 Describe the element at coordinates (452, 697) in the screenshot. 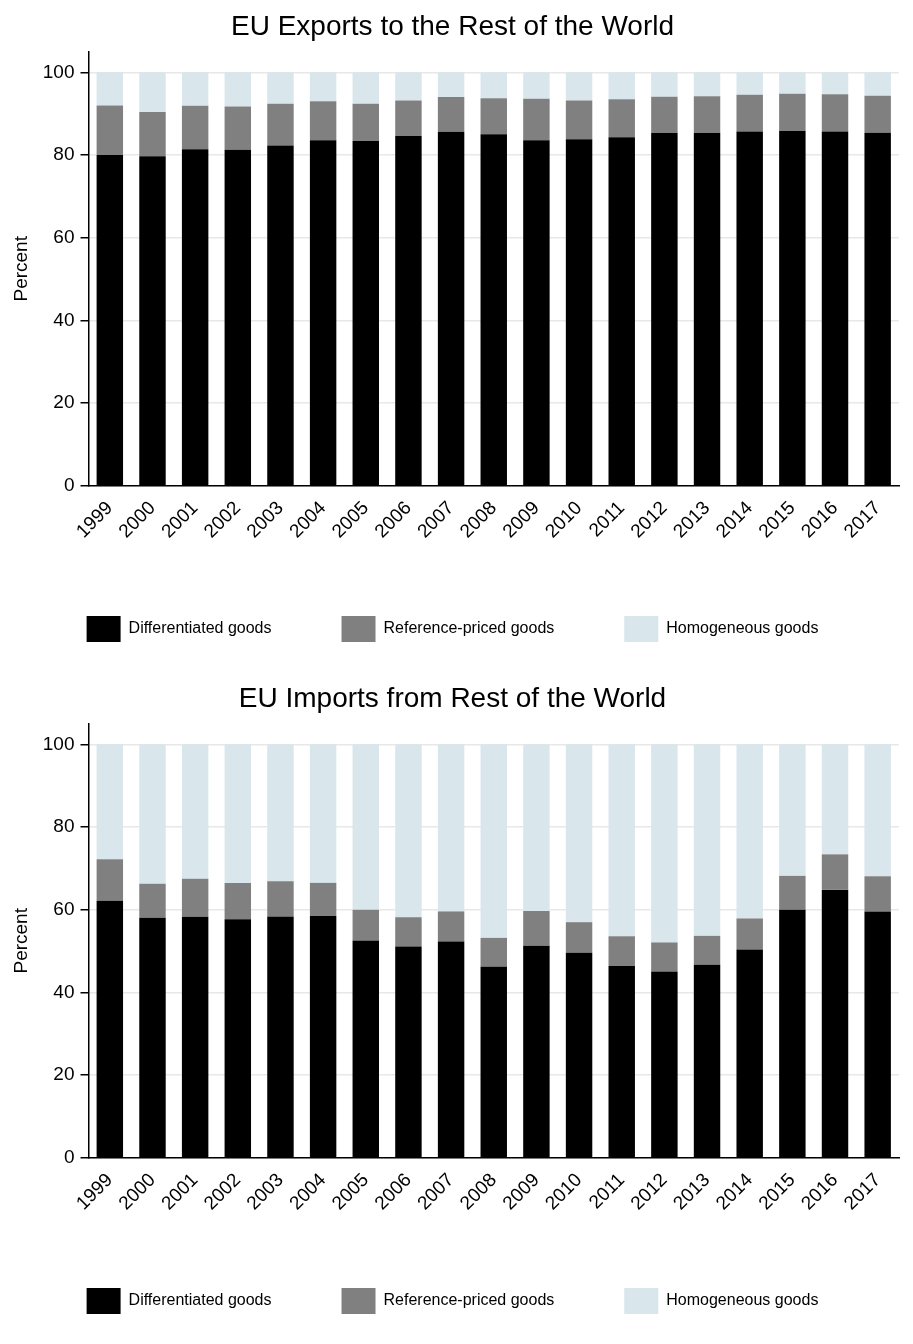

I see `chart-title: EU Imports from Rest of the World` at that location.